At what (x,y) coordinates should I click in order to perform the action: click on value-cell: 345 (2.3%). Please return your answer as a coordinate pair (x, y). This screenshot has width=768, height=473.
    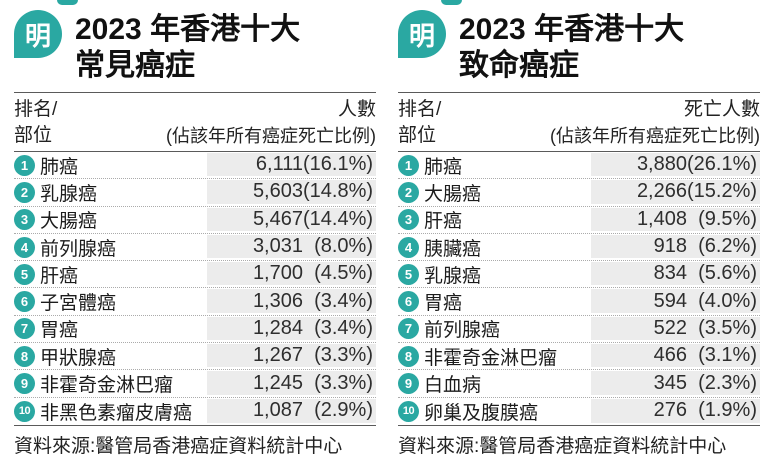
    Looking at the image, I should click on (675, 383).